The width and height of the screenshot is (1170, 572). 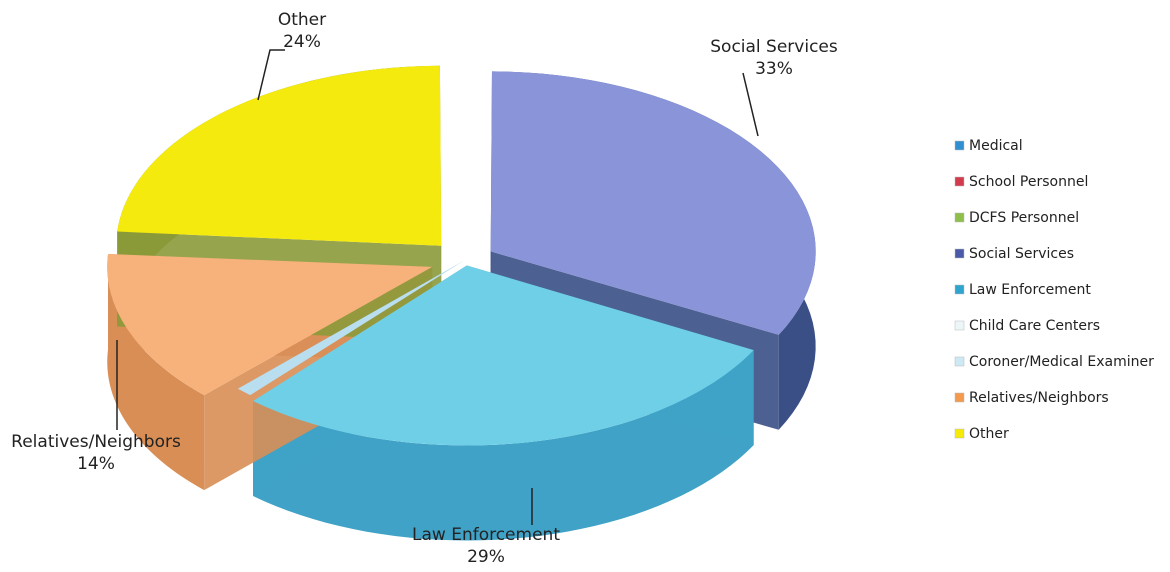 I want to click on slice-relatives-neighbors, so click(x=270, y=325).